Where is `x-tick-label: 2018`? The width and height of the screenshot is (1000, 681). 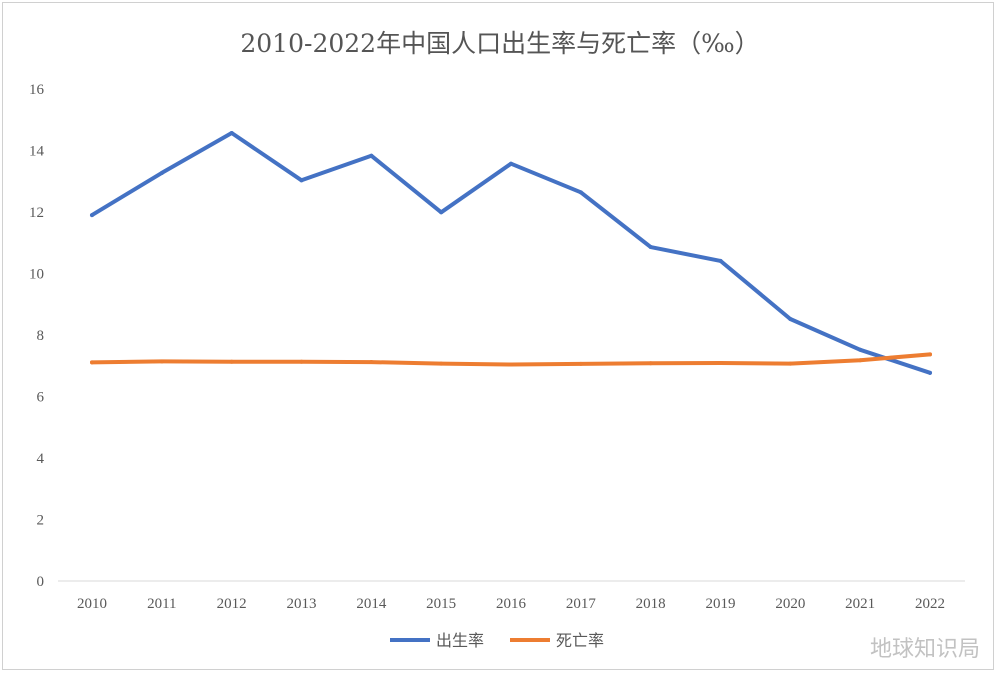
x-tick-label: 2018 is located at coordinates (651, 604).